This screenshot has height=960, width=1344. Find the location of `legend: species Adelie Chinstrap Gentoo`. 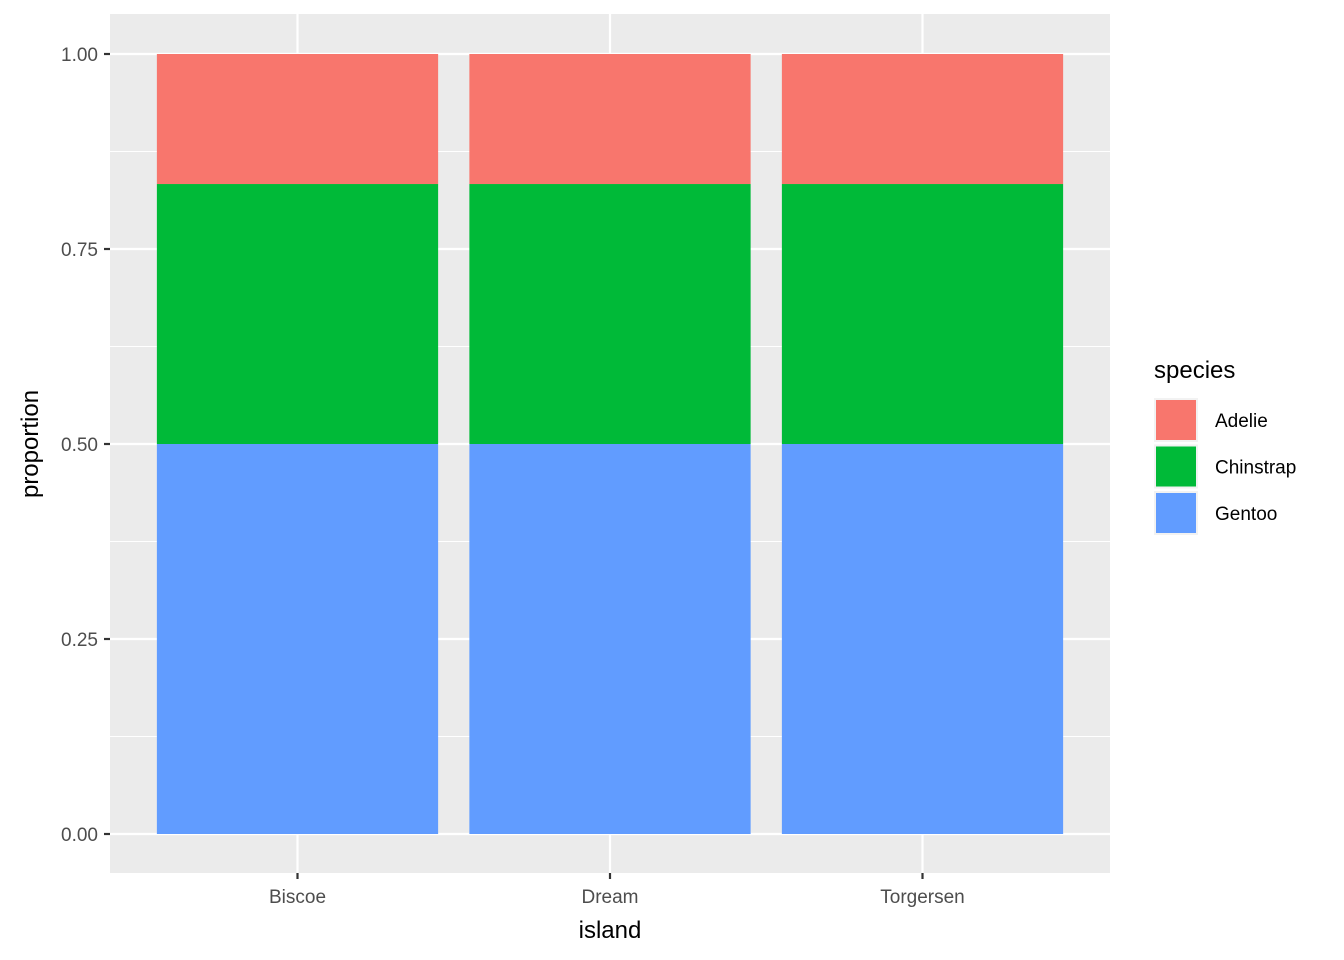

legend: species Adelie Chinstrap Gentoo is located at coordinates (1225, 446).